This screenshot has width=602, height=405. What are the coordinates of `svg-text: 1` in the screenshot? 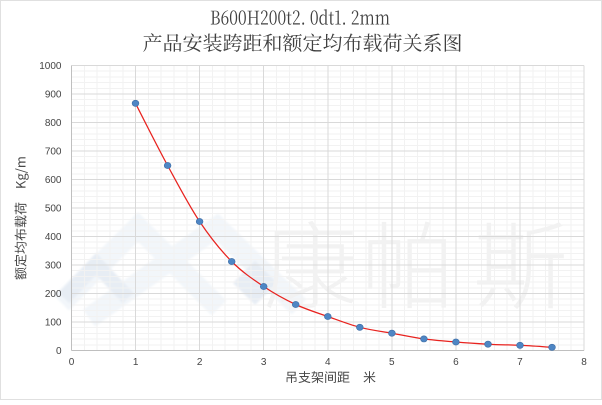 It's located at (136, 362).